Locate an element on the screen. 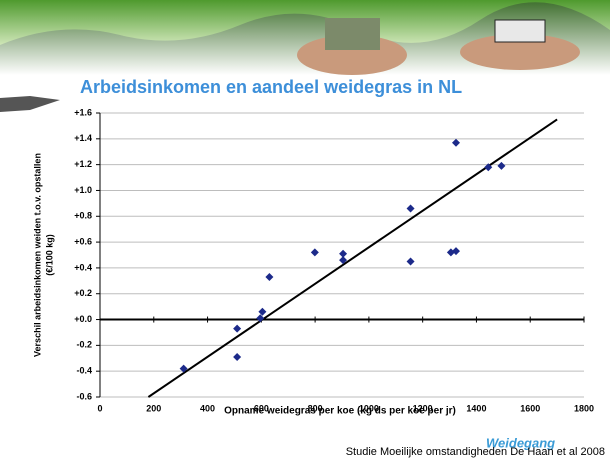 The height and width of the screenshot is (466, 610). cow-icon is located at coordinates (520, 31).